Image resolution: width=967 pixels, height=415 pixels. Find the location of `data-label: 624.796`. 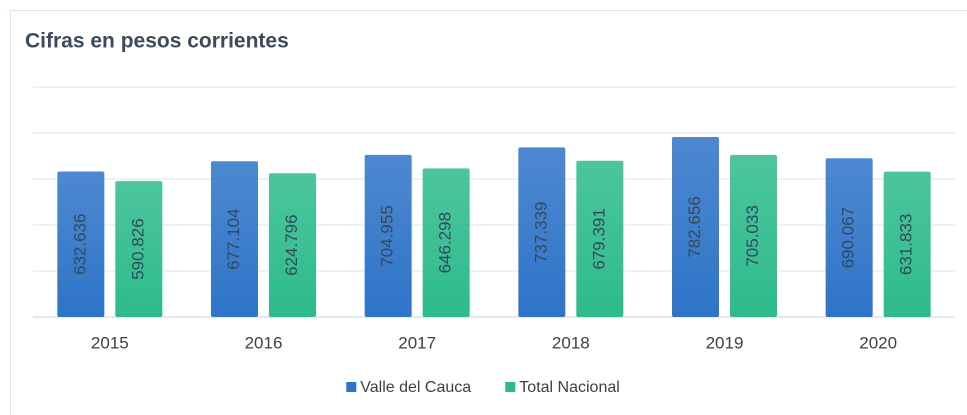

data-label: 624.796 is located at coordinates (291, 244).